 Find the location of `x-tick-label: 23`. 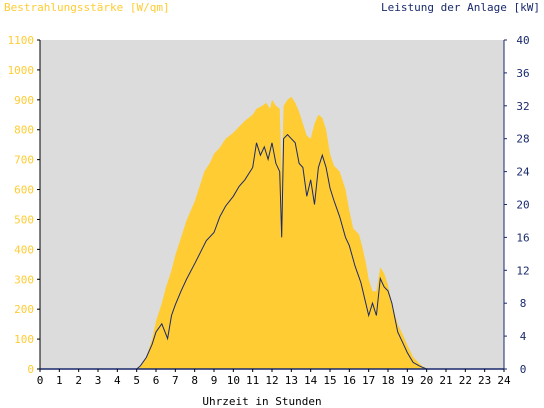

x-tick-label: 23 is located at coordinates (484, 380).